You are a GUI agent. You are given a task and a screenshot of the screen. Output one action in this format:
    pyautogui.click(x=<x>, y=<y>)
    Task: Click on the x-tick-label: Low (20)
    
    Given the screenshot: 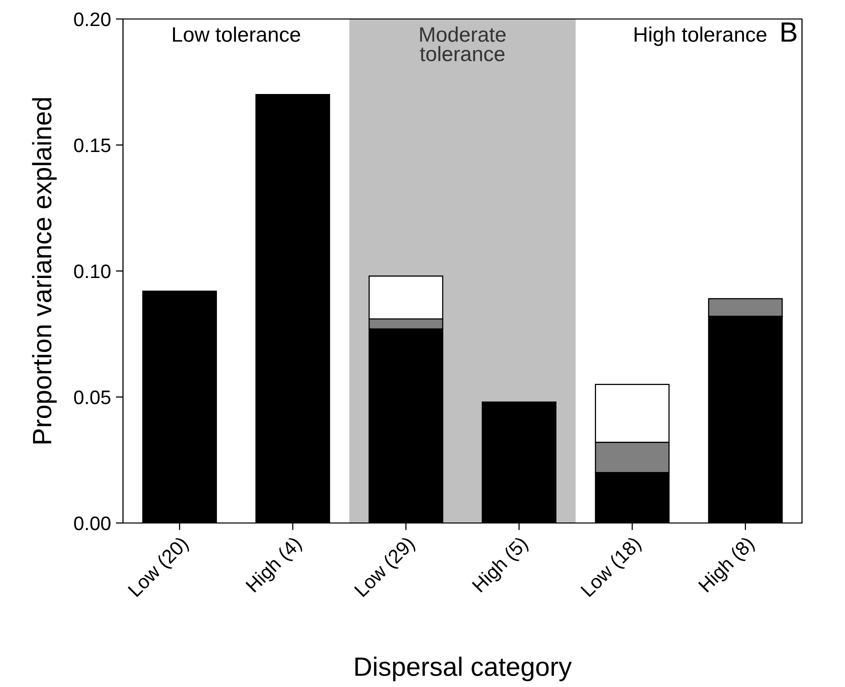 What is the action you would take?
    pyautogui.click(x=159, y=568)
    